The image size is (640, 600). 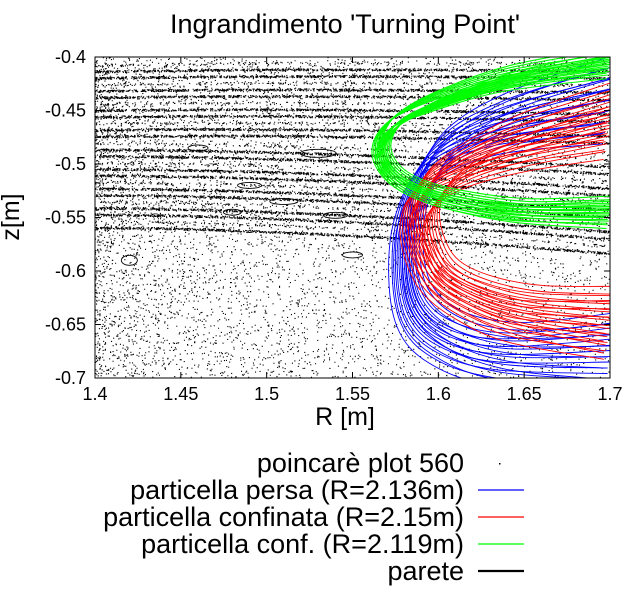 I want to click on x-tick-label: 1.7, so click(x=609, y=394).